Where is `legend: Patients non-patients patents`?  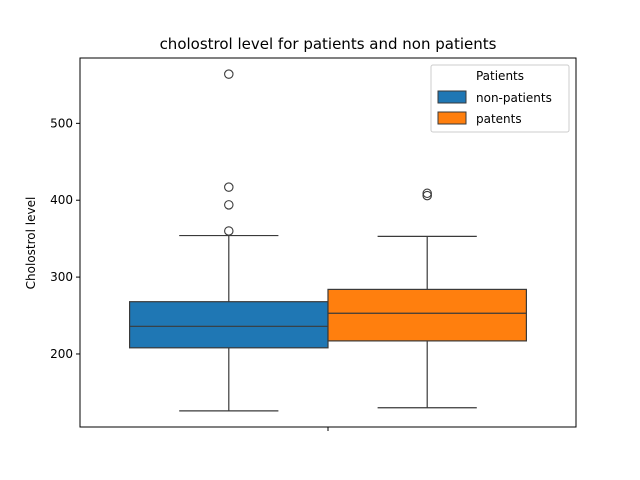
legend: Patients non-patients patents is located at coordinates (500, 98).